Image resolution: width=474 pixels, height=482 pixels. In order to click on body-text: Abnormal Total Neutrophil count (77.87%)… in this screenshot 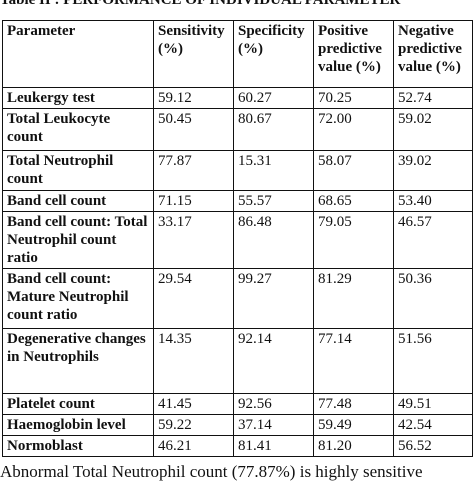, I will do `click(211, 471)`.